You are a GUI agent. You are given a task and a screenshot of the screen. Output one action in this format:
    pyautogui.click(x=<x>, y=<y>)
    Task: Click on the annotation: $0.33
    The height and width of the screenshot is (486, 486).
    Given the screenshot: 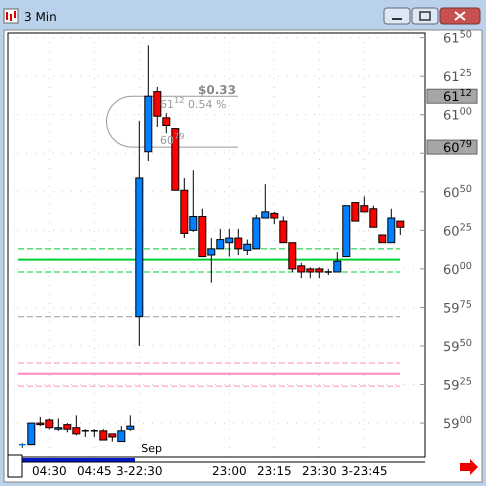 What is the action you would take?
    pyautogui.click(x=217, y=90)
    